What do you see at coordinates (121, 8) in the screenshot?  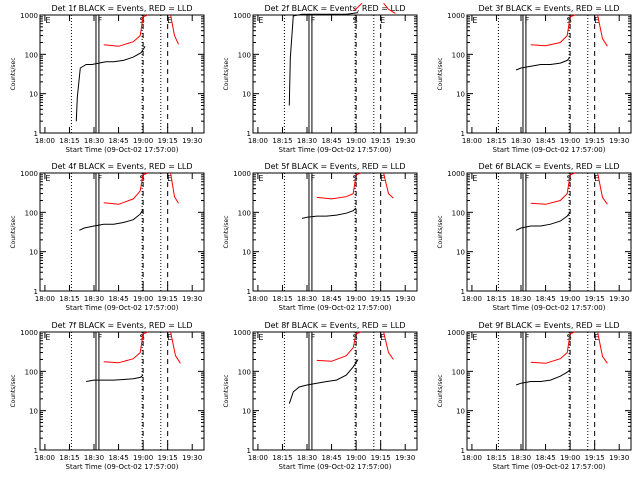 I see `panel-title: Det 1f BLACK = Events, RED = LLD` at bounding box center [121, 8].